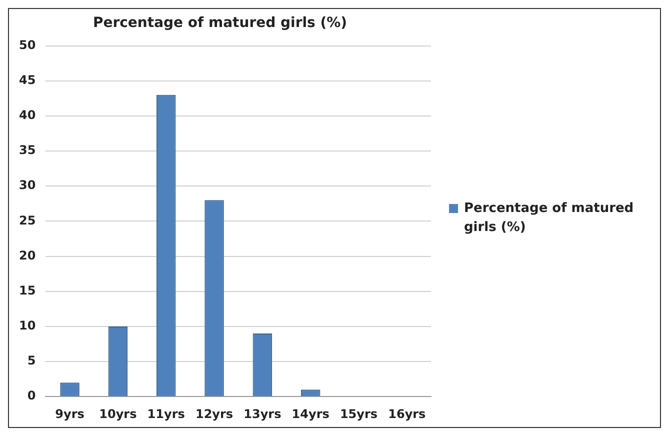  I want to click on y-tick-label: 45, so click(27, 80).